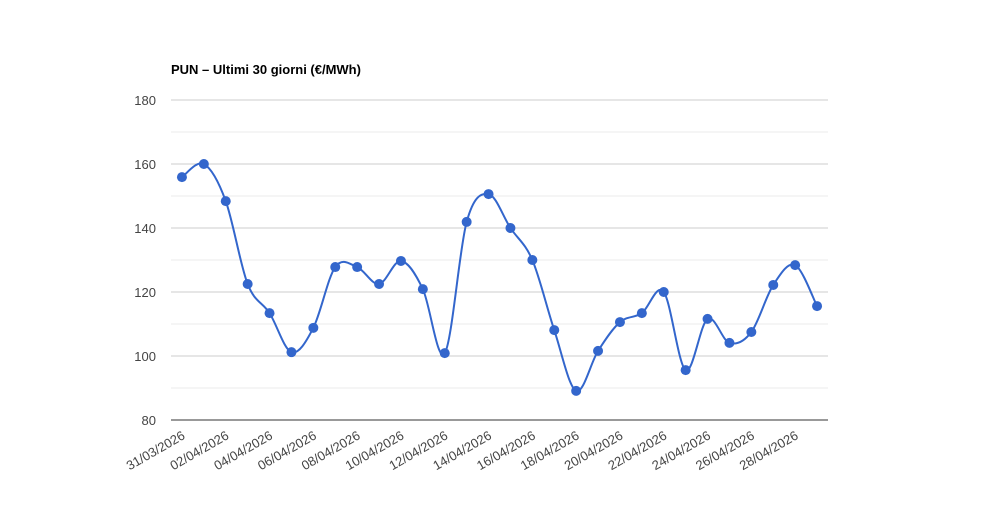 The width and height of the screenshot is (1000, 525). What do you see at coordinates (145, 100) in the screenshot?
I see `y-tick-label: 180` at bounding box center [145, 100].